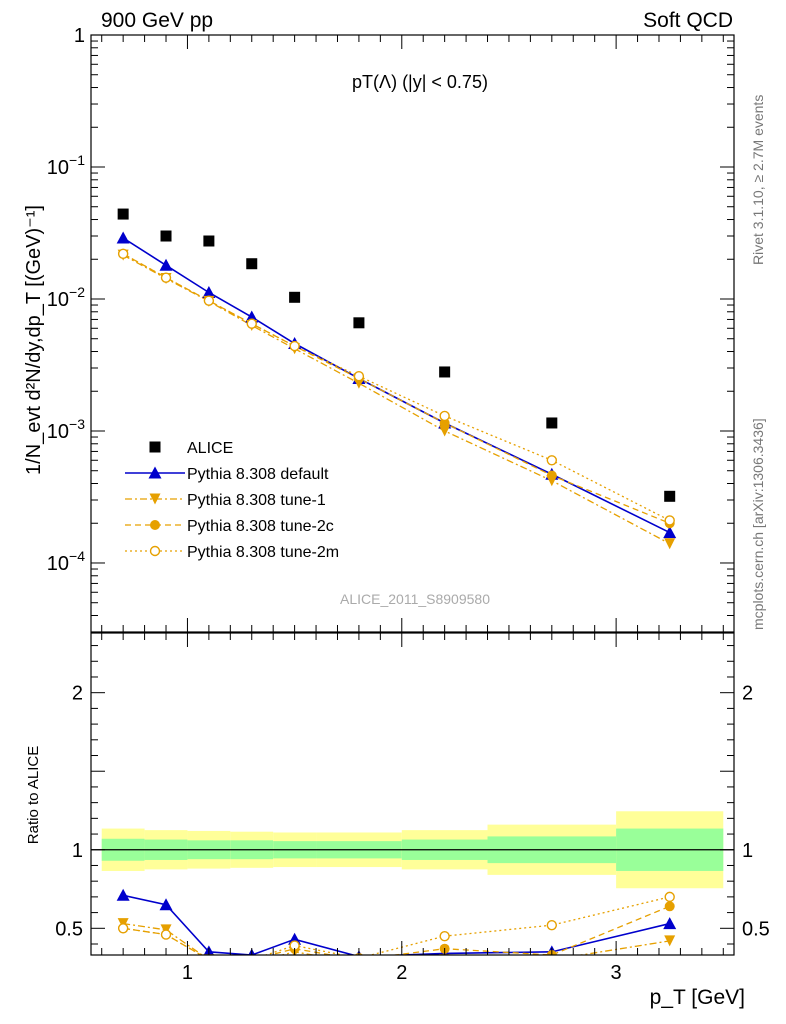  What do you see at coordinates (66, 561) in the screenshot?
I see `y-tick-label: 10⁻⁴` at bounding box center [66, 561].